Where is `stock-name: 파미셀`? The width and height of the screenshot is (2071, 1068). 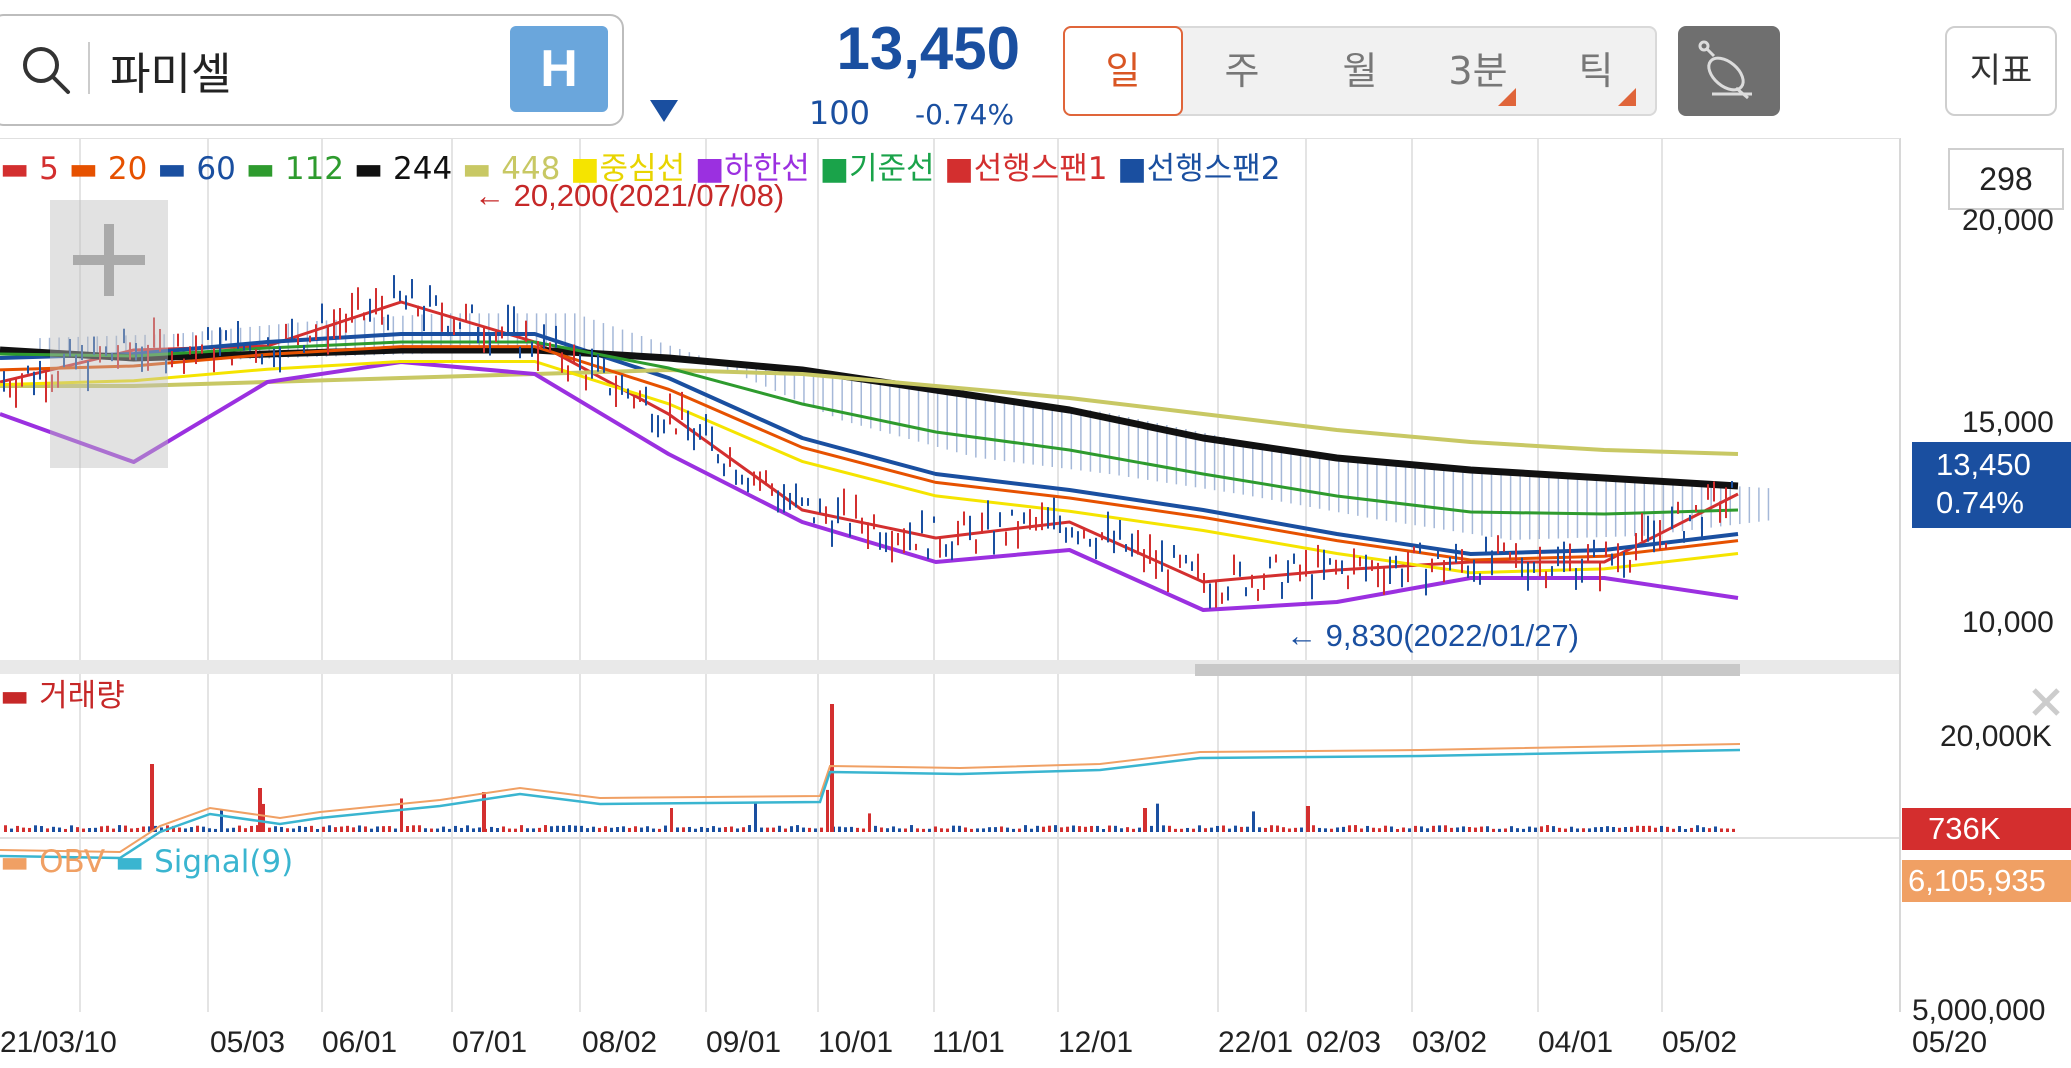 stock-name: 파미셀 is located at coordinates (171, 74).